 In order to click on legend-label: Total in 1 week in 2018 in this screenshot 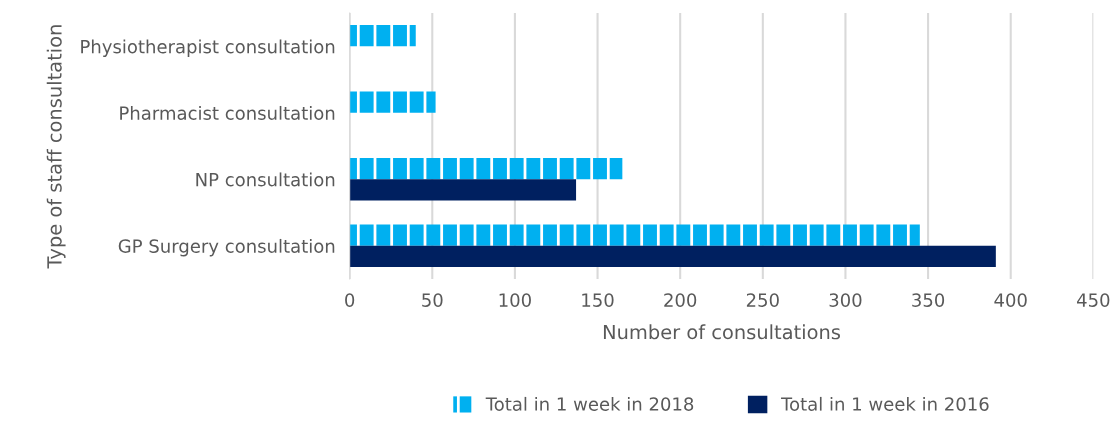, I will do `click(589, 403)`.